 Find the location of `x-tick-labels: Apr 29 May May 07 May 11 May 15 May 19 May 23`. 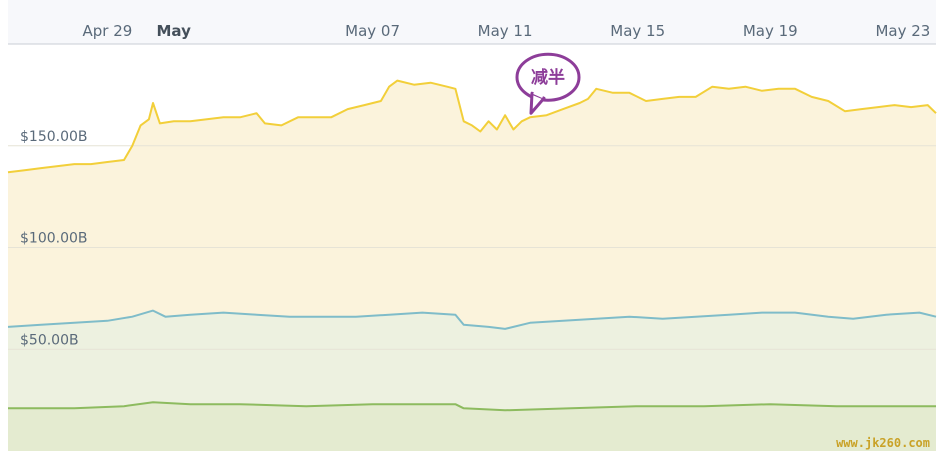

x-tick-labels: Apr 29 May May 07 May 11 May 15 May 19 May 23 is located at coordinates (506, 31).